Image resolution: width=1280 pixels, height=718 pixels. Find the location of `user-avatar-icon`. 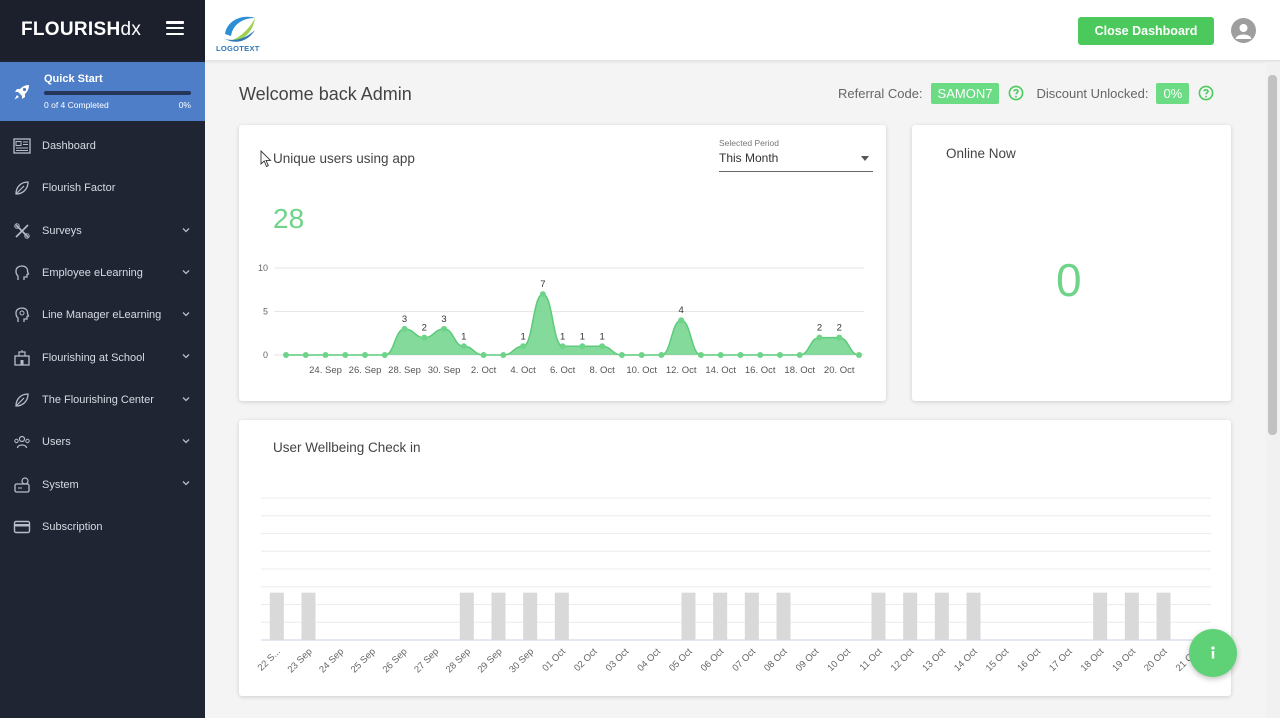

user-avatar-icon is located at coordinates (1243, 30).